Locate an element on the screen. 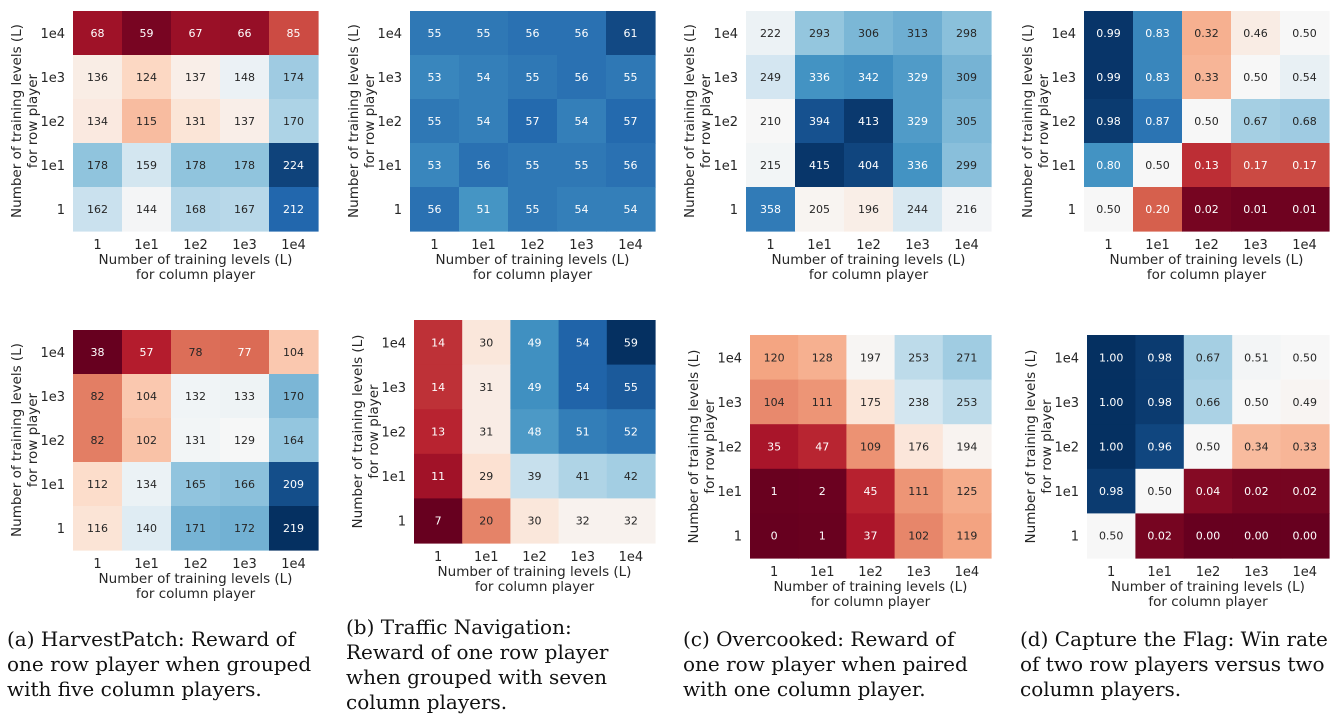 Image resolution: width=1333 pixels, height=720 pixels. cell-value-label: 48 is located at coordinates (535, 432).